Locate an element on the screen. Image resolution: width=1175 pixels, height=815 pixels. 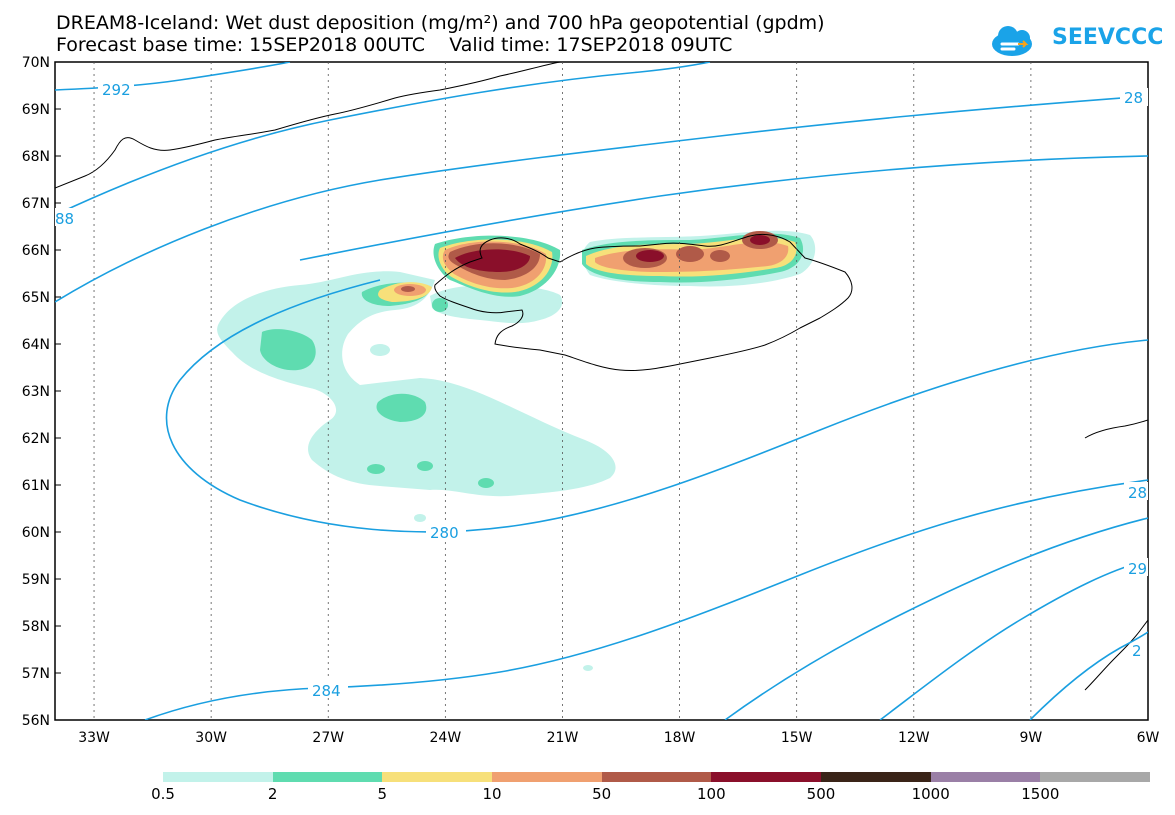
lon-axis-labels: 33W 30W 27W 24W 21W 18W 15W 12W 9W 6W is located at coordinates (618, 738).